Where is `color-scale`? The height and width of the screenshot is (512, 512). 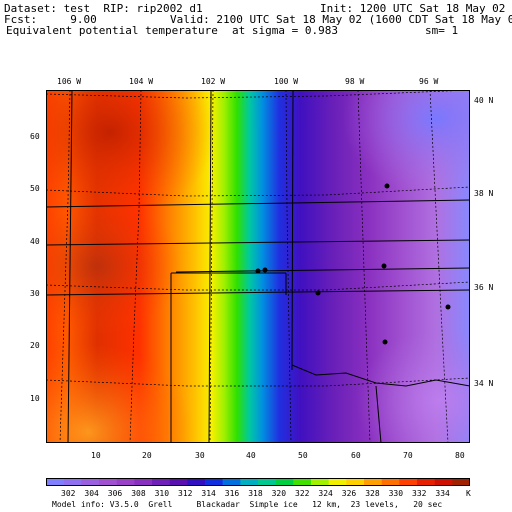 color-scale is located at coordinates (258, 482).